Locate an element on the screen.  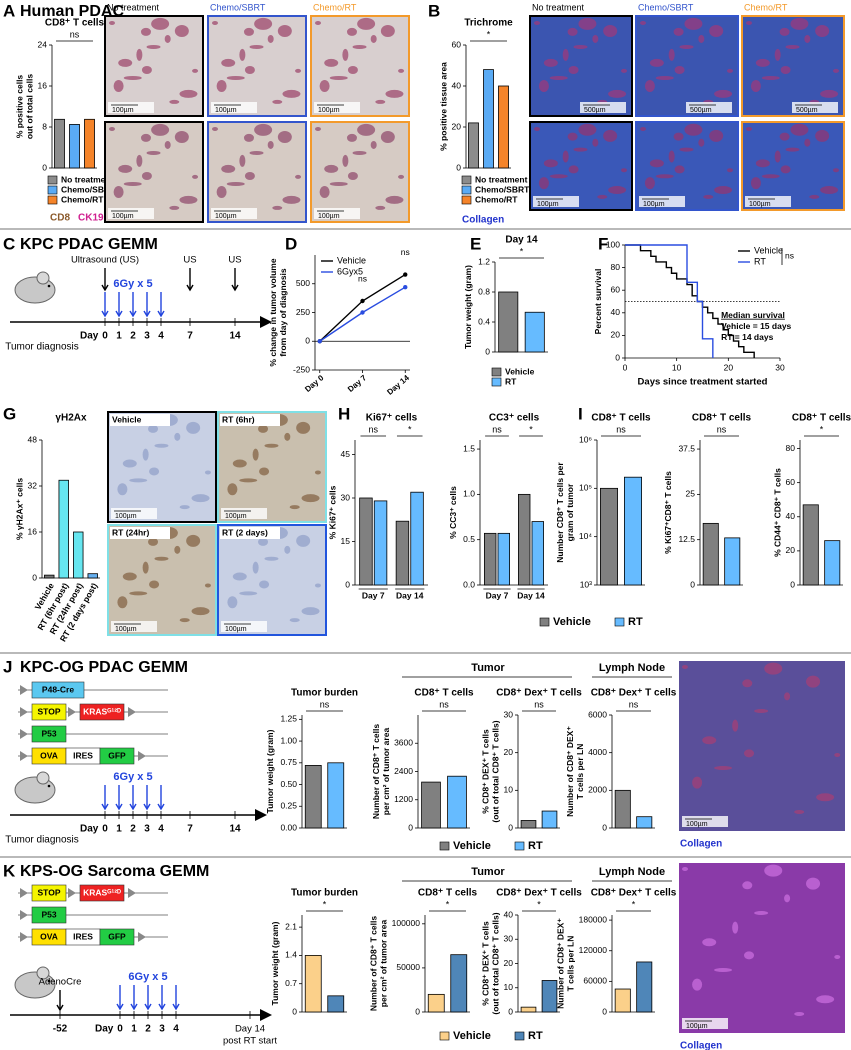
point is located at coordinates (405, 287).